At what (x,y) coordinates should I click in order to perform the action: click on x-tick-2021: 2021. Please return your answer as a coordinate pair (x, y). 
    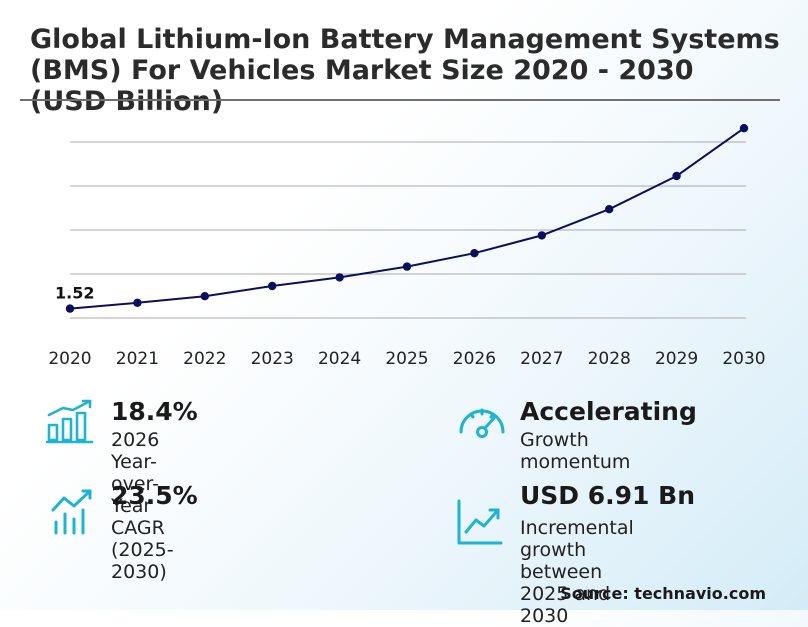
    Looking at the image, I should click on (137, 359).